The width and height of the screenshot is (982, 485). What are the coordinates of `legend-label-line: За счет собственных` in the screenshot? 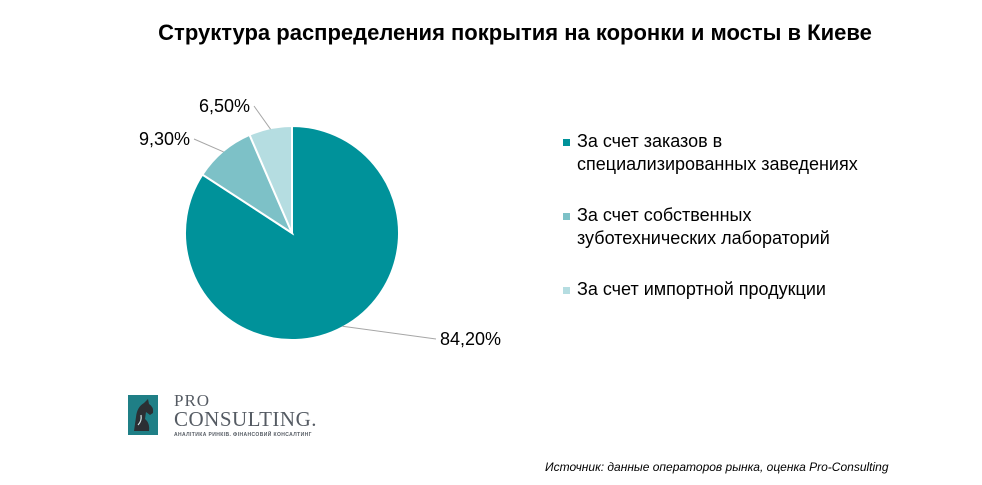 It's located at (664, 215).